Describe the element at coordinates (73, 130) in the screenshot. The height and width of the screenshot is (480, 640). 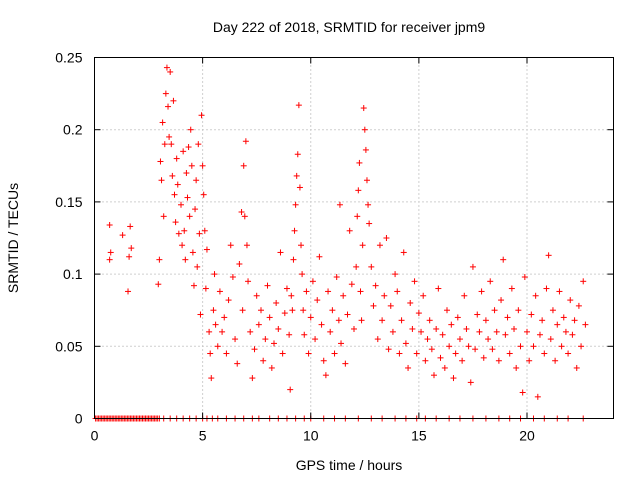
I see `y-tick-label: 0.2` at that location.